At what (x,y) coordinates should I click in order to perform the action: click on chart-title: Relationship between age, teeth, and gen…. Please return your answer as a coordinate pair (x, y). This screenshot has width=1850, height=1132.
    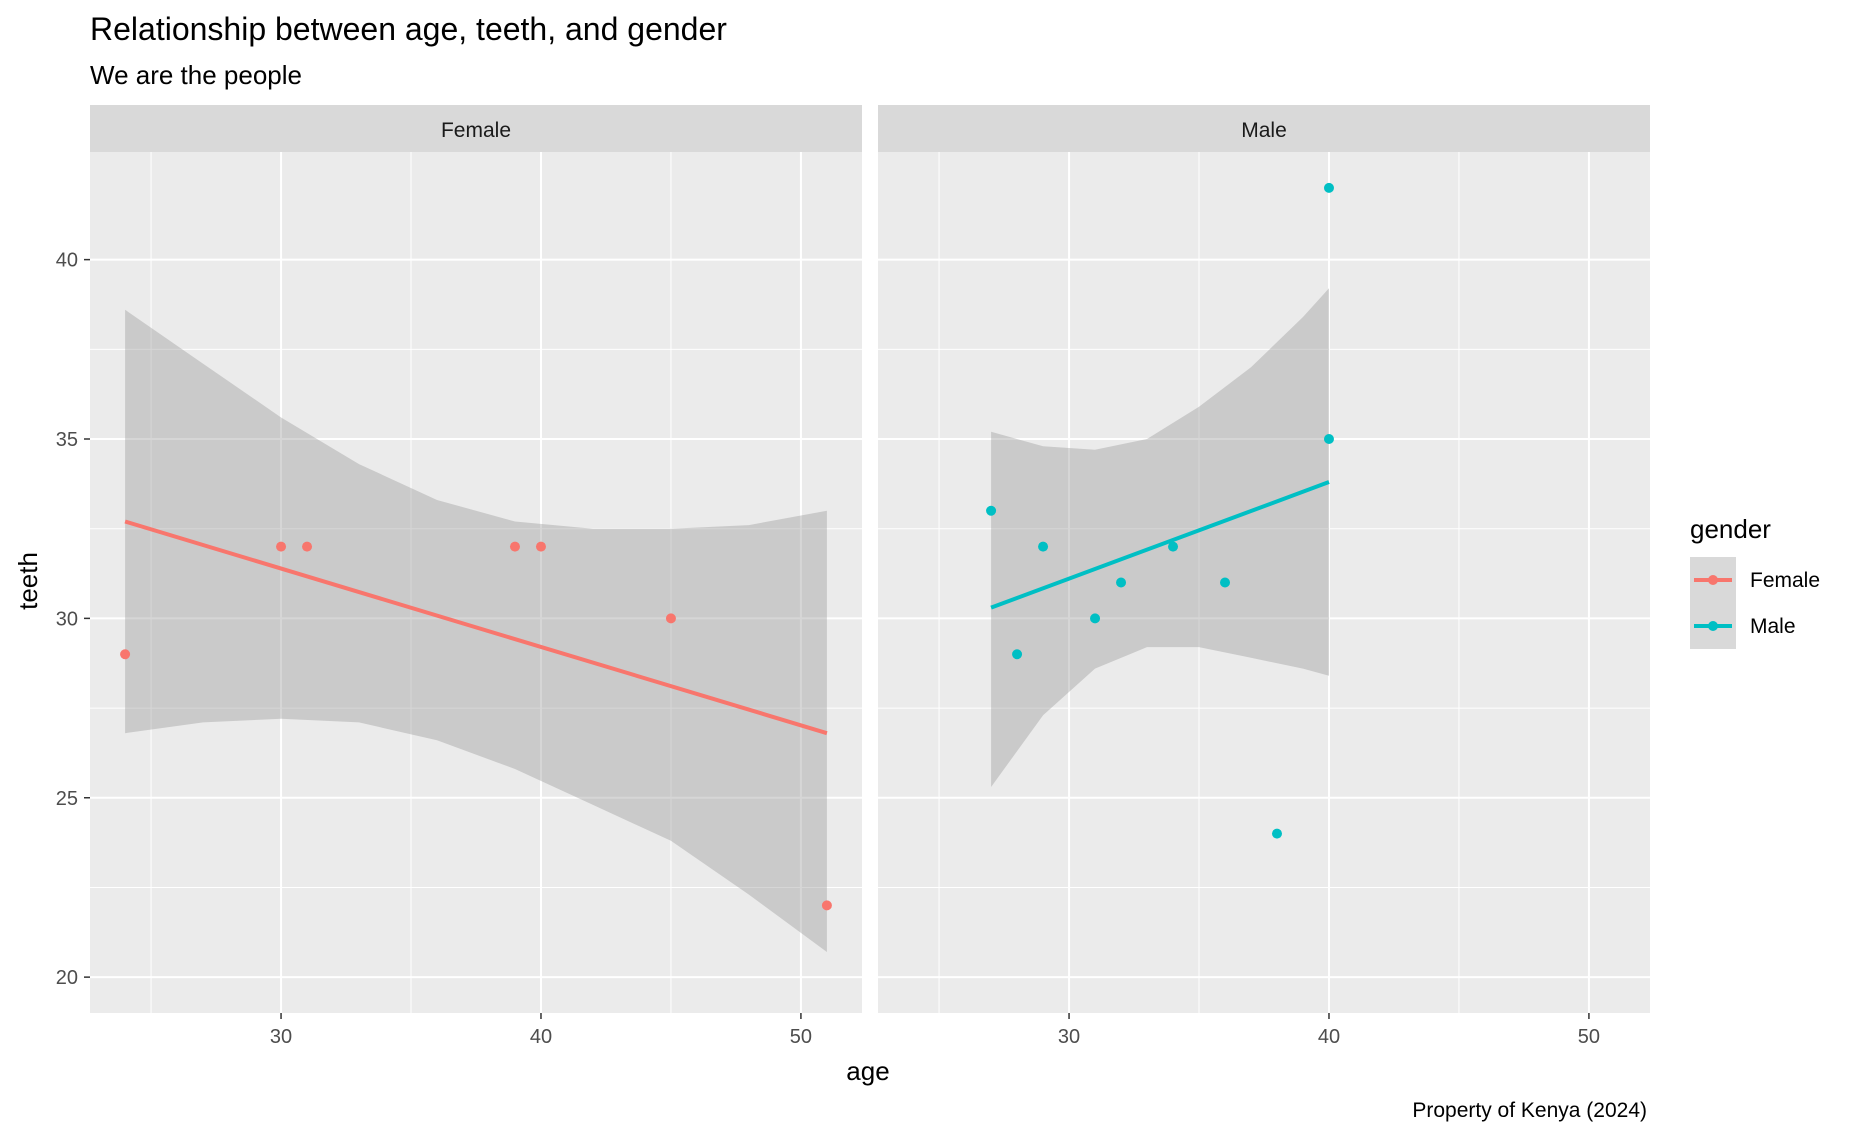
    Looking at the image, I should click on (408, 29).